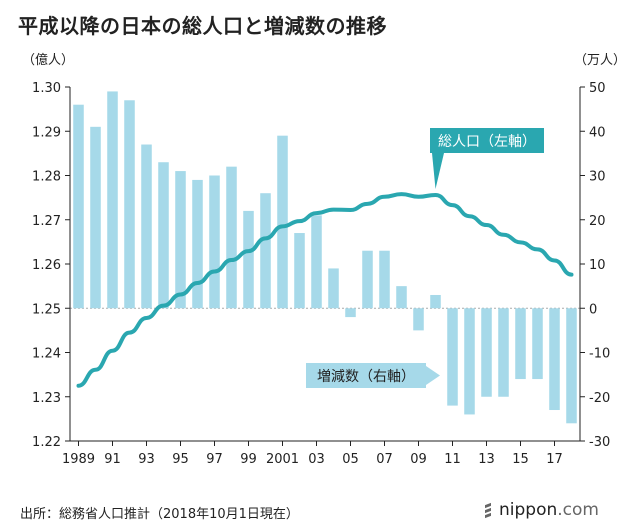 Image resolution: width=640 pixels, height=530 pixels. Describe the element at coordinates (46, 309) in the screenshot. I see `left-tick-label: 1.25` at that location.